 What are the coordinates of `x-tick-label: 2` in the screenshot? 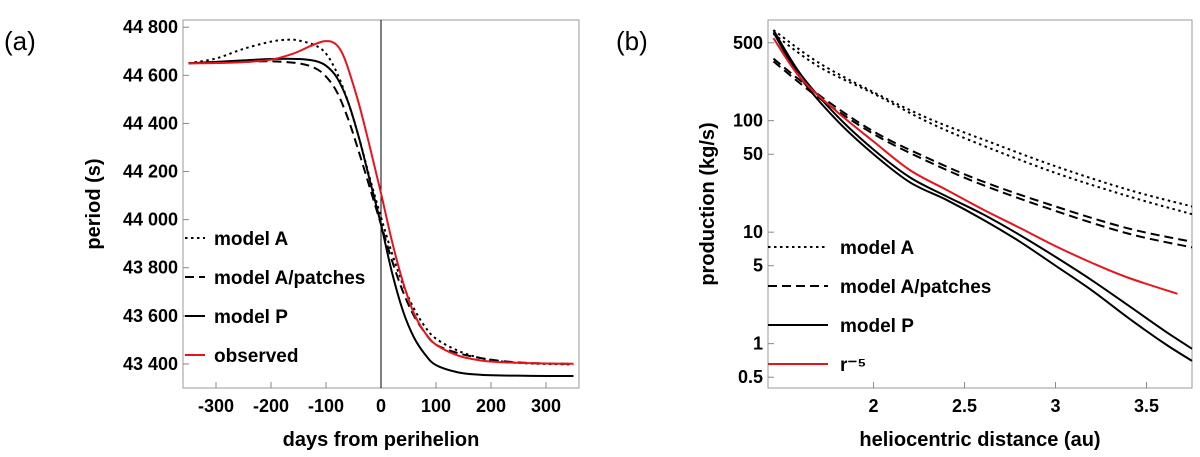 It's located at (874, 406).